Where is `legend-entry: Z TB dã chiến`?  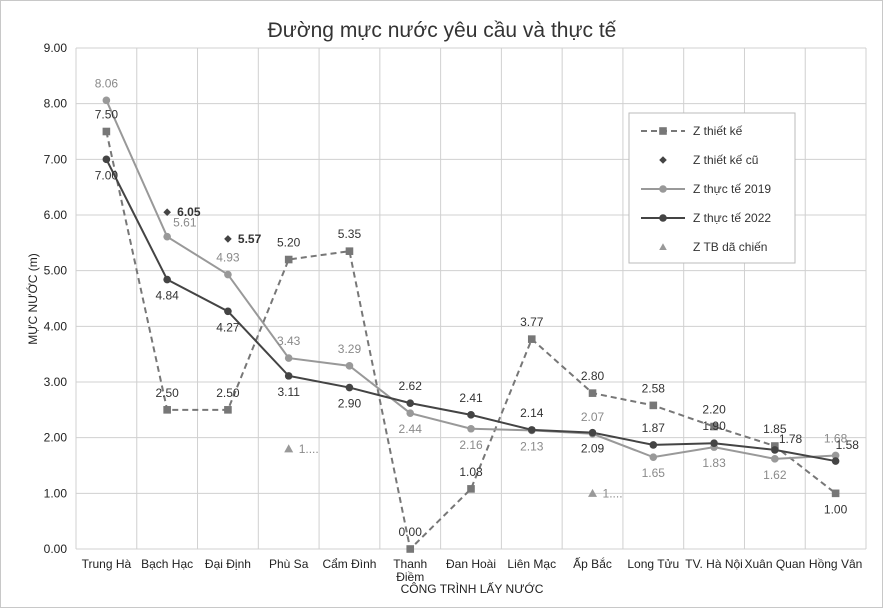
legend-entry: Z TB dã chiến is located at coordinates (713, 247).